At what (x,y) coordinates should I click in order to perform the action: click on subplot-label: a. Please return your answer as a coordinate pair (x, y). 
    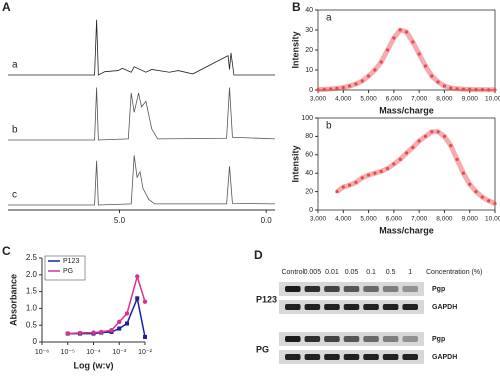
    Looking at the image, I should click on (329, 18).